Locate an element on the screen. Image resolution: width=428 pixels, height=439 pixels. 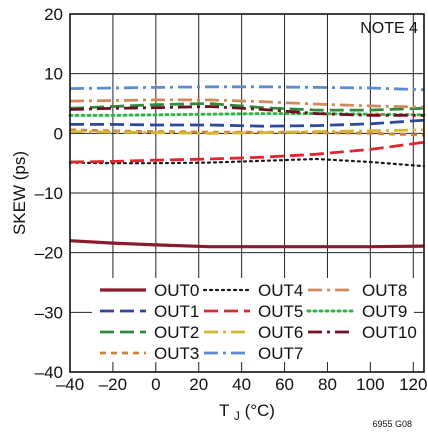
series-line-out8 is located at coordinates (247, 103).